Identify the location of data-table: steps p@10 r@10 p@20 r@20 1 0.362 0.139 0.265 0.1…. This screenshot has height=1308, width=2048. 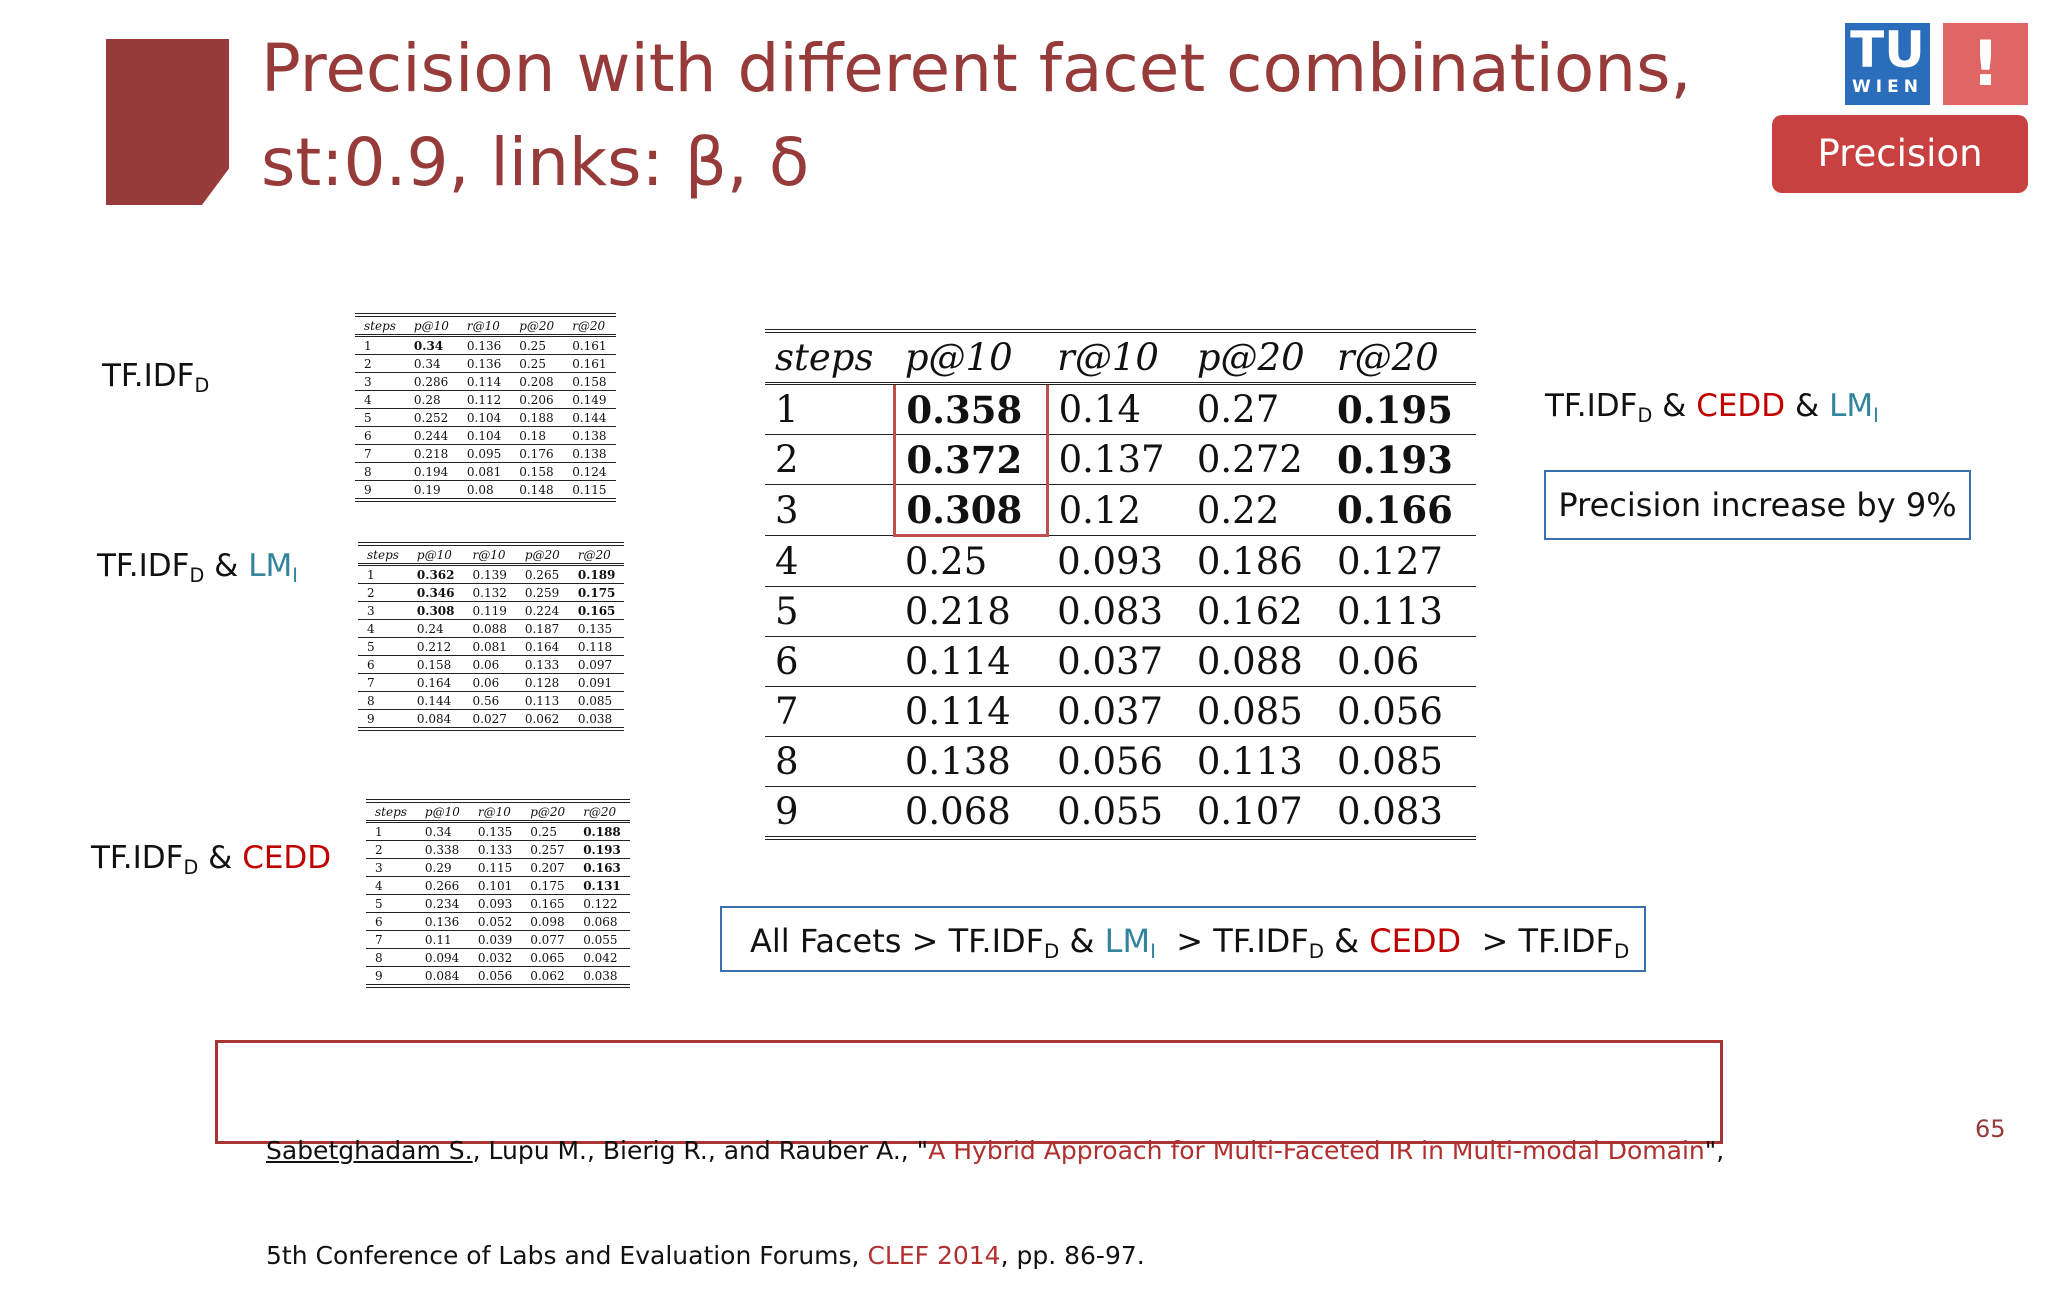
(491, 636).